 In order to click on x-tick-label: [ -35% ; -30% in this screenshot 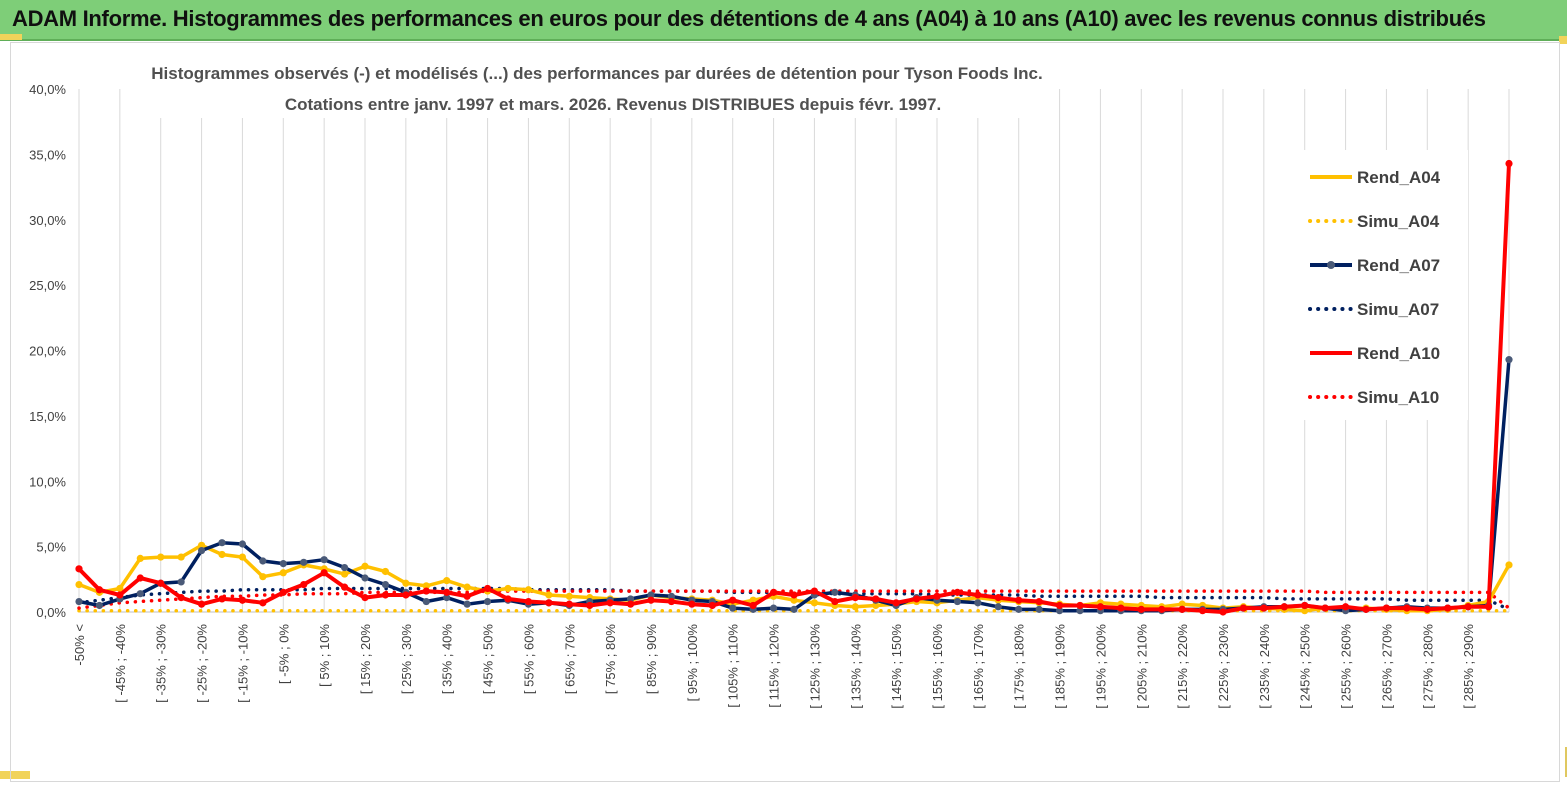, I will do `click(161, 663)`.